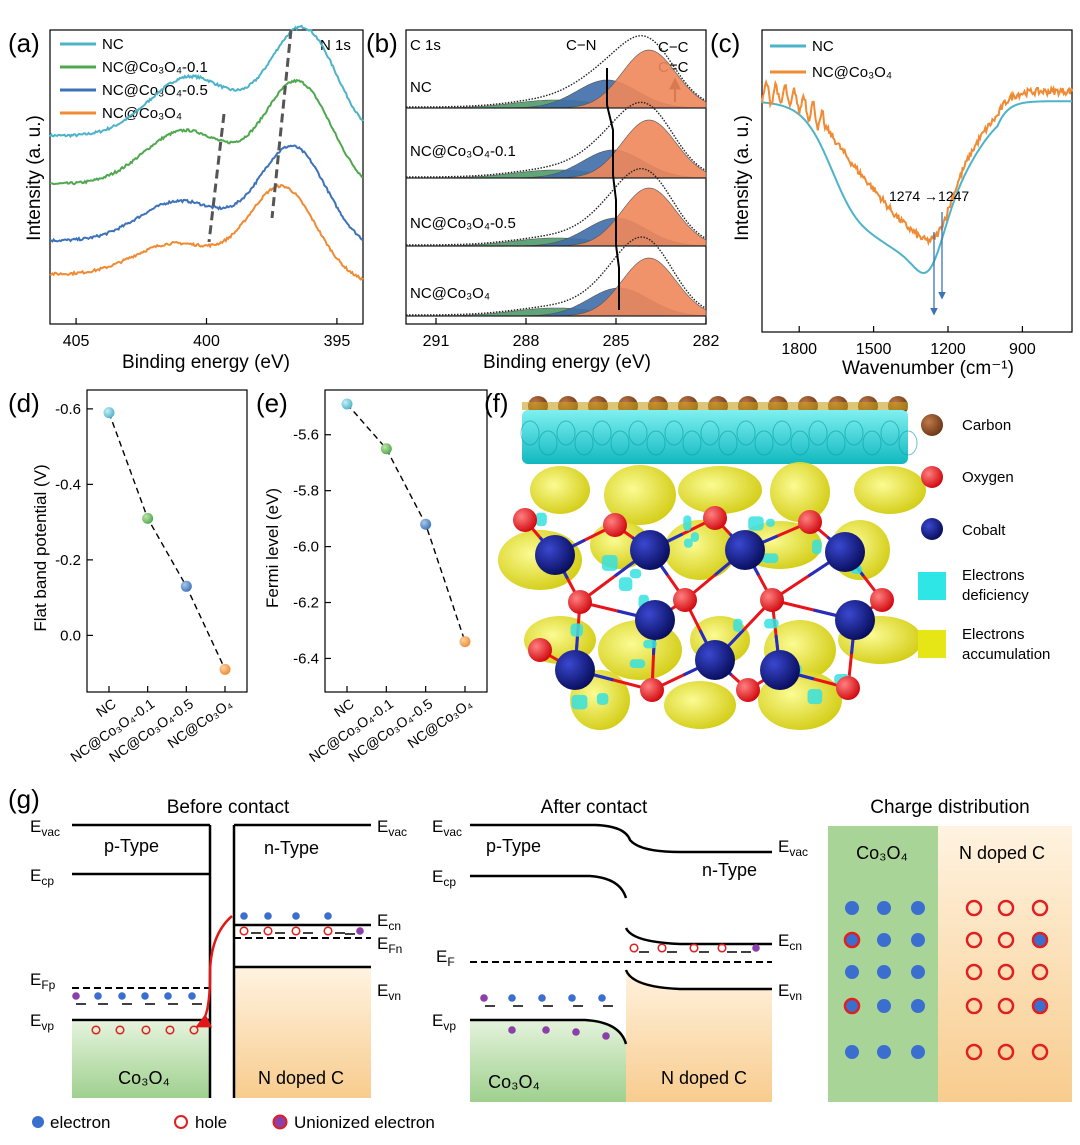 The height and width of the screenshot is (1145, 1080). What do you see at coordinates (444, 1022) in the screenshot?
I see `after-level-evp: Evp` at bounding box center [444, 1022].